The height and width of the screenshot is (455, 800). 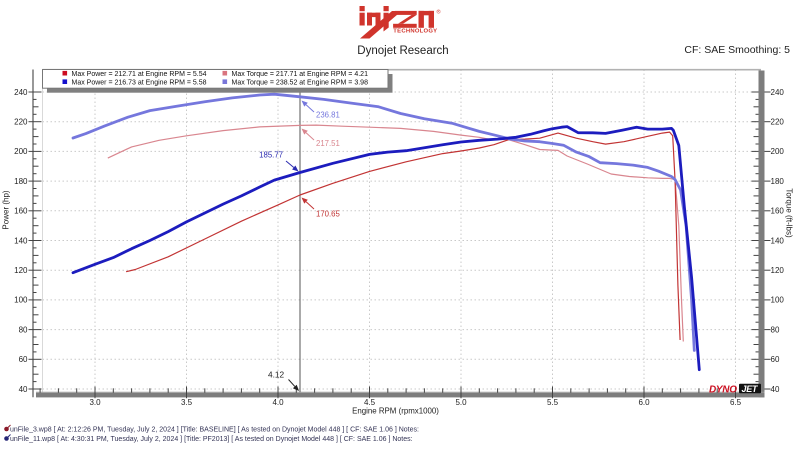 What do you see at coordinates (276, 375) in the screenshot?
I see `svg-text: 4.12` at bounding box center [276, 375].